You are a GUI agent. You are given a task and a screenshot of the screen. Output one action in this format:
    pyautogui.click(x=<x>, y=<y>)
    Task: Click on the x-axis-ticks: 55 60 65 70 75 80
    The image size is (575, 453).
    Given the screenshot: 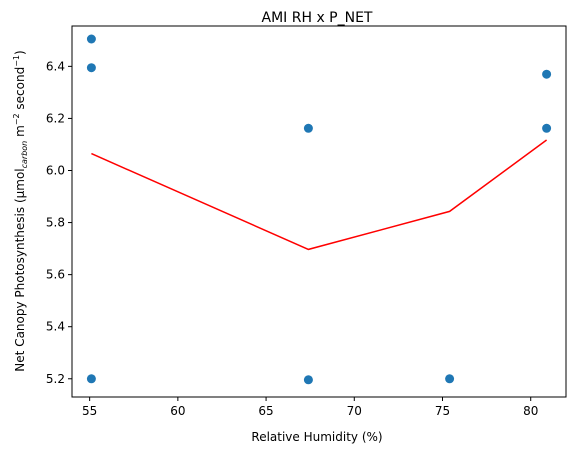 What is the action you would take?
    pyautogui.click(x=310, y=407)
    